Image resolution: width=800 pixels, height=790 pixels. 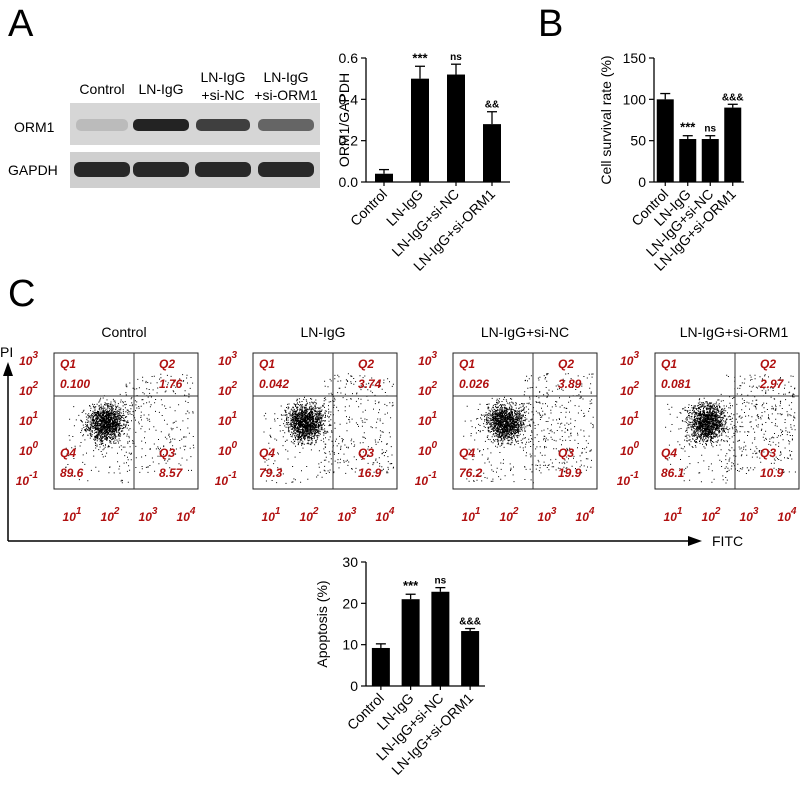 What do you see at coordinates (525, 332) in the screenshot?
I see `flow-plot-title: LN-IgG+si-NC` at bounding box center [525, 332].